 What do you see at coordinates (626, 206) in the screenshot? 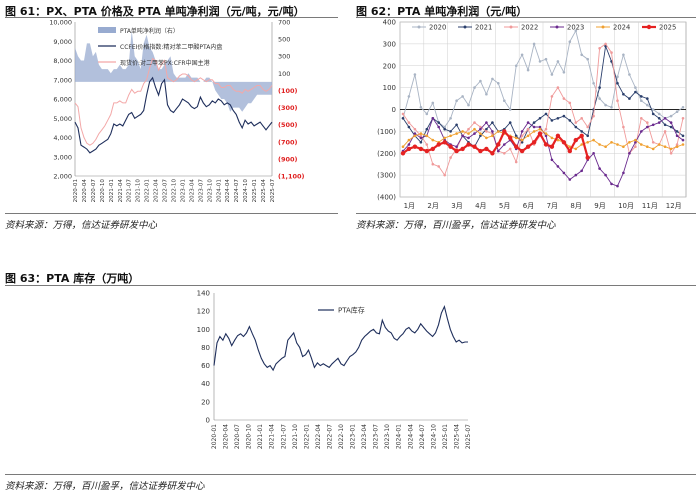
I see `c62-x-tick-label: 10月` at bounding box center [626, 206].